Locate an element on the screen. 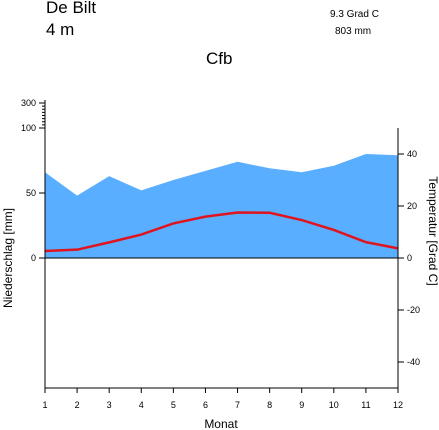 The height and width of the screenshot is (430, 439). right-tick-label: 20 is located at coordinates (412, 206).